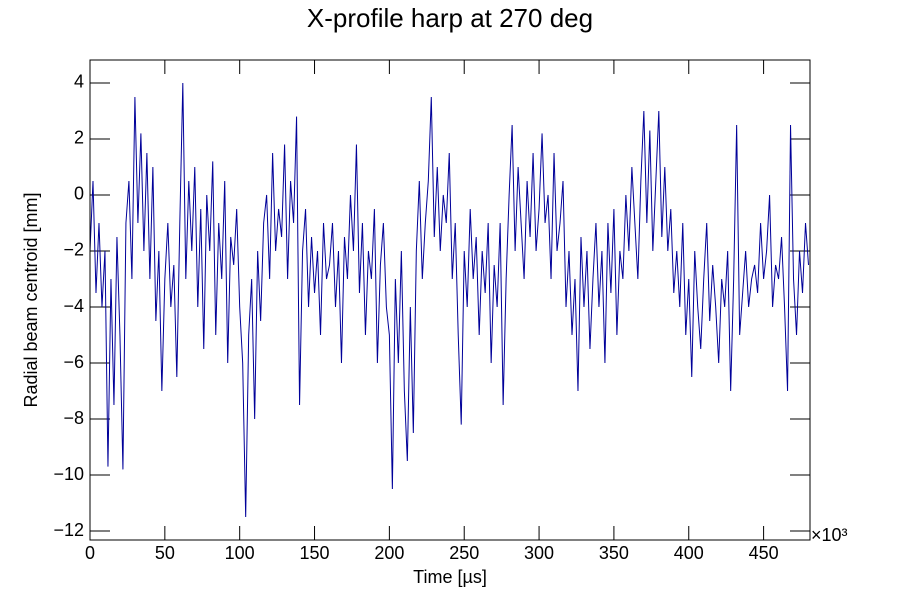 This screenshot has width=900, height=600. What do you see at coordinates (165, 553) in the screenshot?
I see `x-tick-label: 50` at bounding box center [165, 553].